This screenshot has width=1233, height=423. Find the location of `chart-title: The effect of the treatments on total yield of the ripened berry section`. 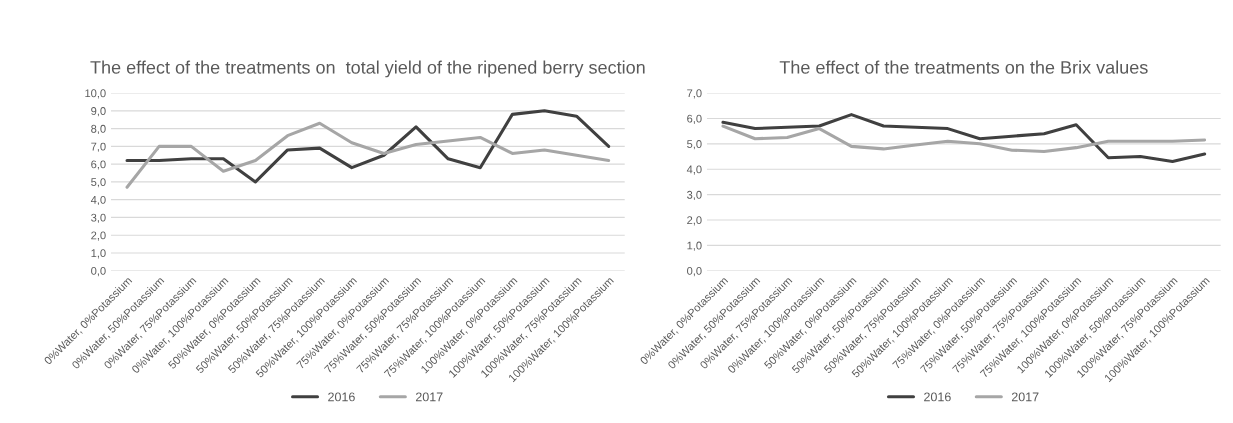

chart-title: The effect of the treatments on total yield of the ripened berry section is located at coordinates (367, 69).